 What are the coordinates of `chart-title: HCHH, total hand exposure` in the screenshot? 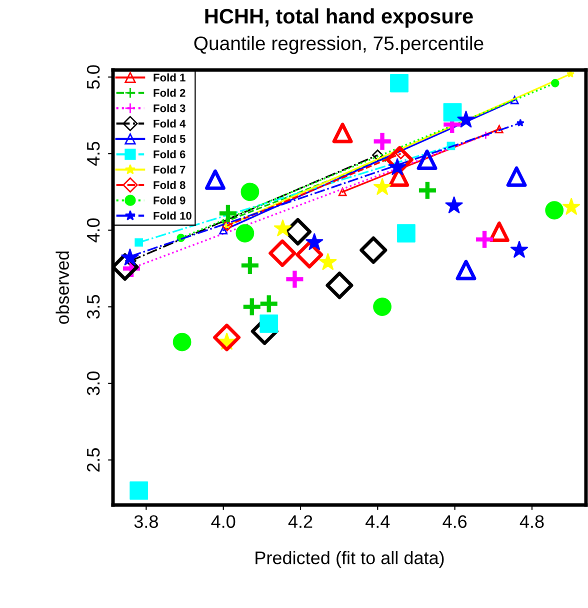 It's located at (339, 18).